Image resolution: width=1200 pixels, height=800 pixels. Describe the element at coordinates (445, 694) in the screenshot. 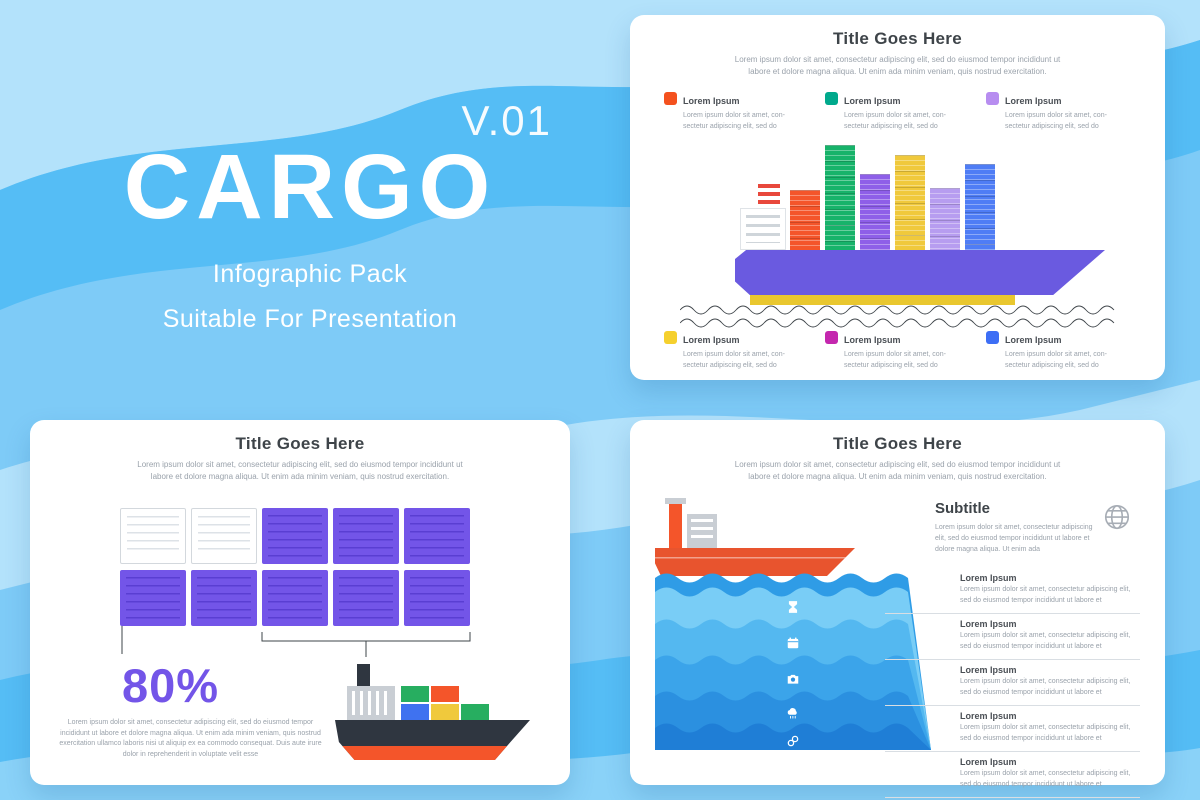

I see `container-orange` at that location.